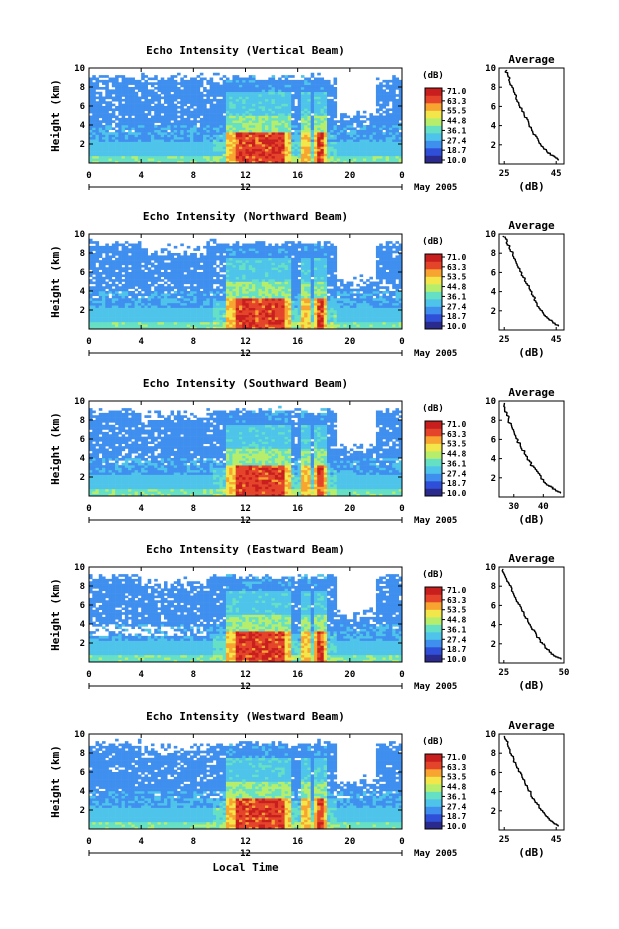 The height and width of the screenshot is (929, 619). I want to click on panel-title: Echo Intensity (Vertical Beam), so click(245, 50).